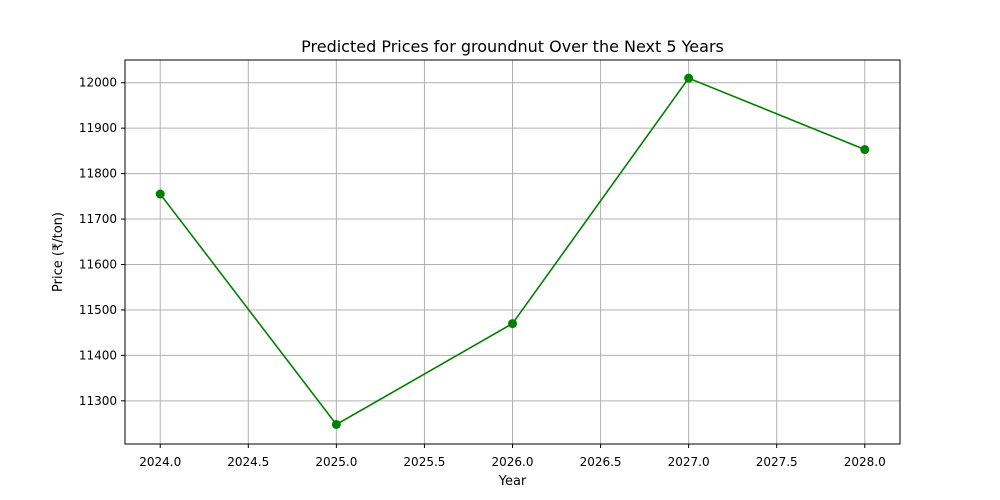 The height and width of the screenshot is (500, 1000). Describe the element at coordinates (248, 462) in the screenshot. I see `x-tick-label: 2024.5` at that location.